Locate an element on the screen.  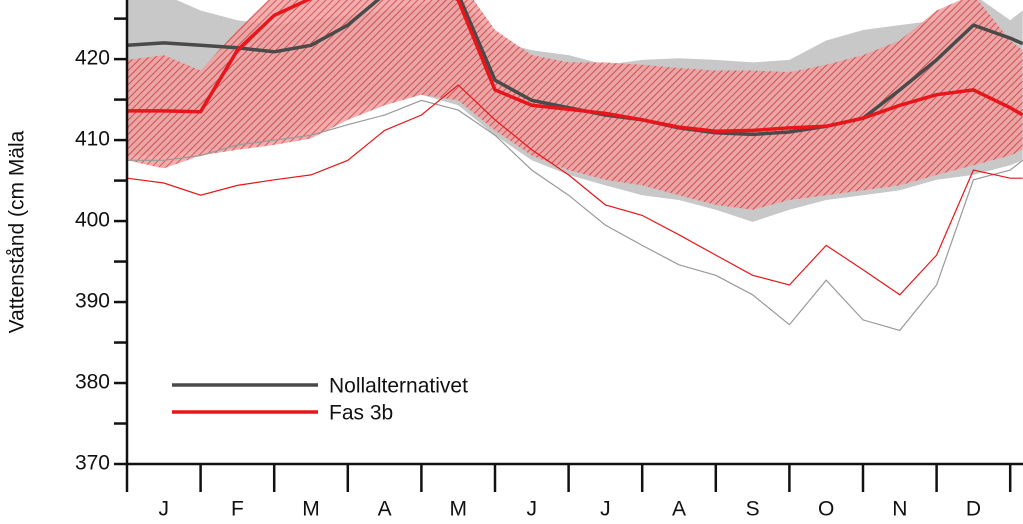
x-tick-label: D is located at coordinates (973, 509).